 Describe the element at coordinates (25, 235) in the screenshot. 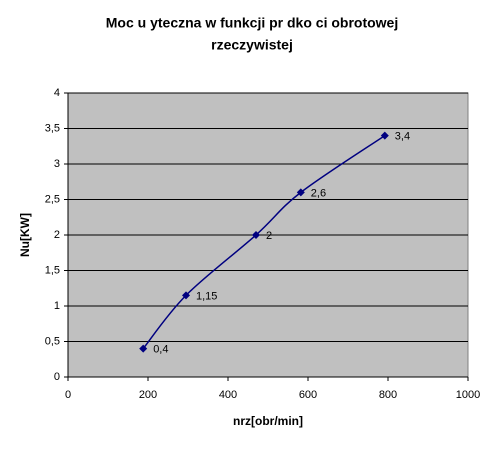

I see `y-axis-label: Nu[KW]` at that location.